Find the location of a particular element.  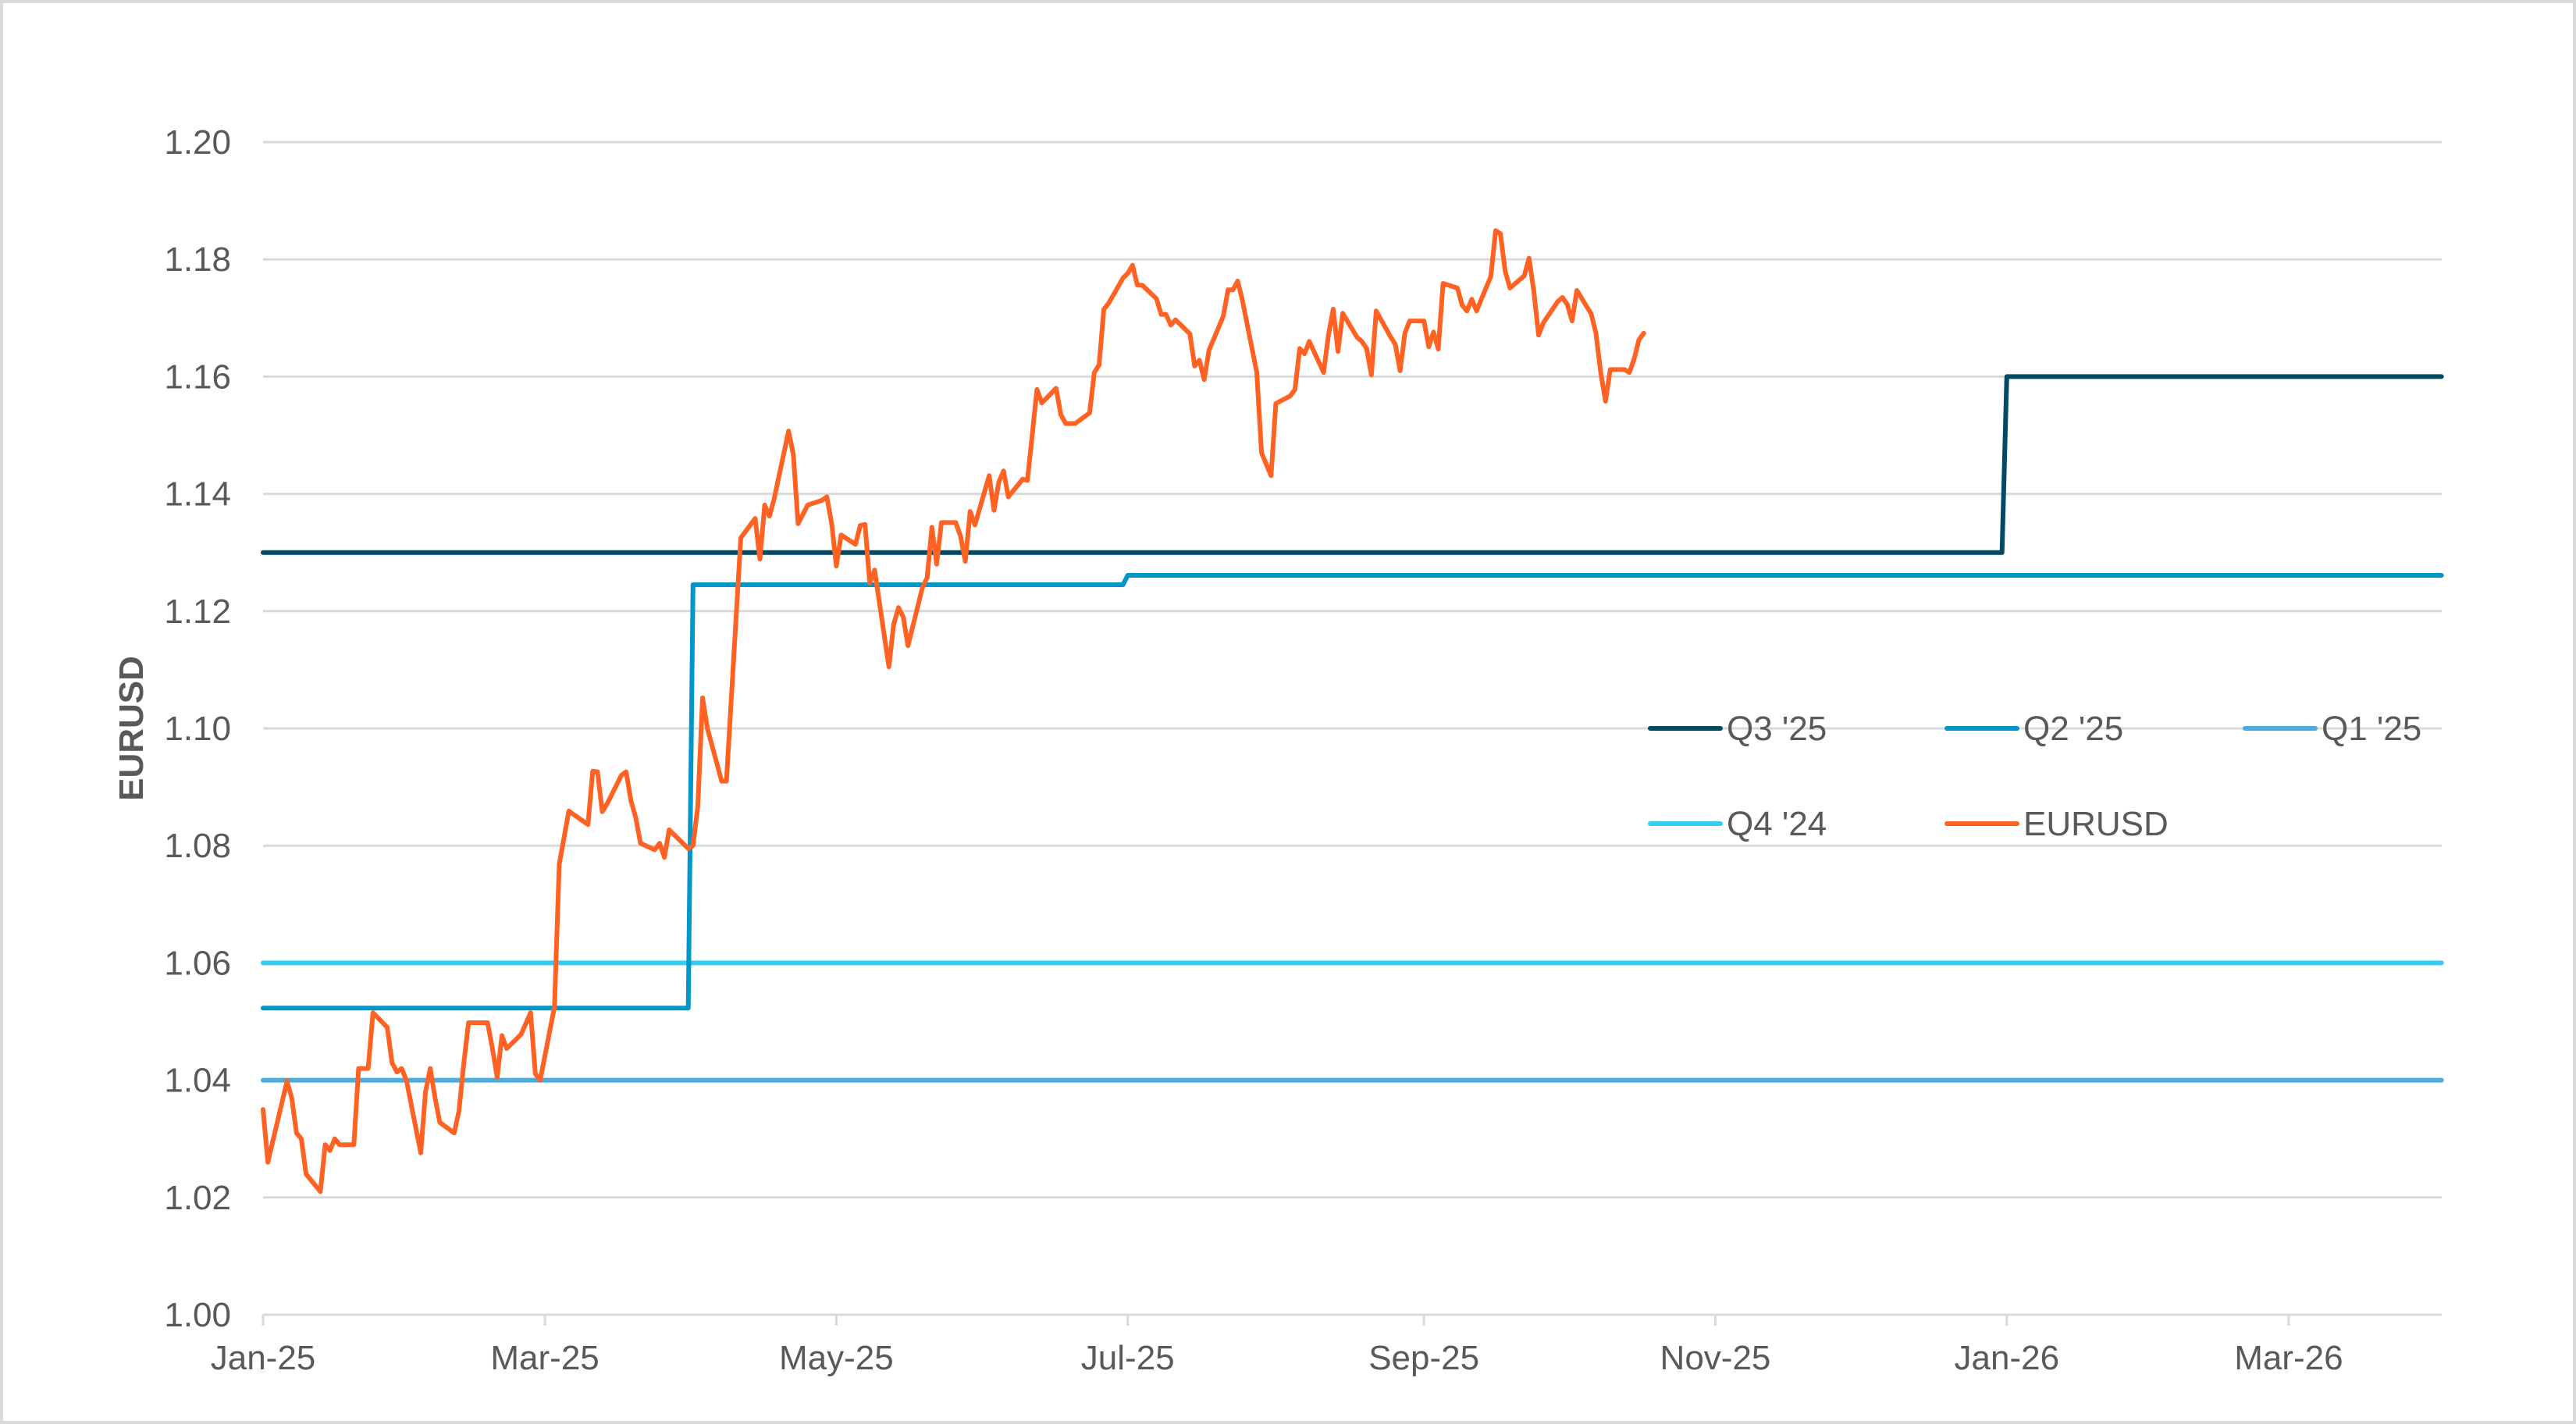

y-tick-label: 1.18 is located at coordinates (197, 259).